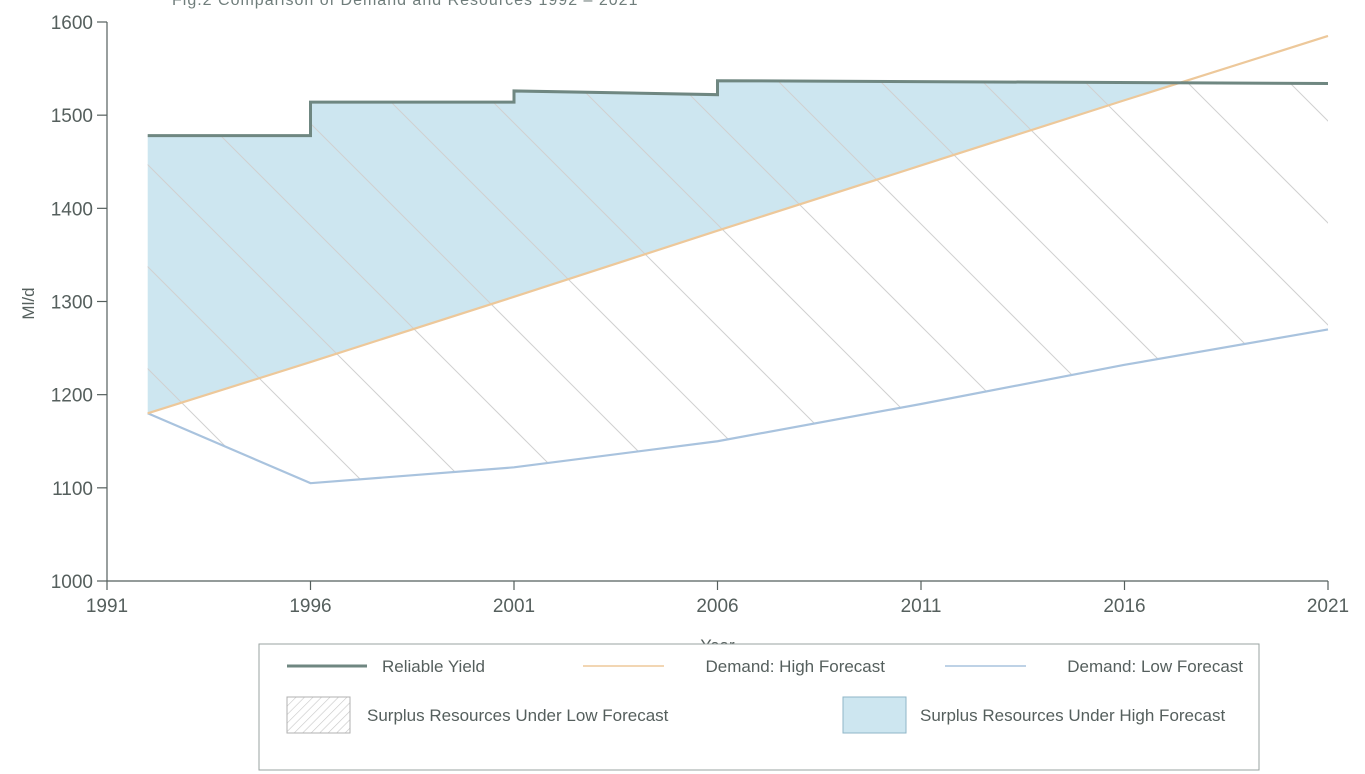 The image size is (1365, 774). What do you see at coordinates (795, 666) in the screenshot?
I see `legend-item-high-forecast-label: Demand: High Forecast` at bounding box center [795, 666].